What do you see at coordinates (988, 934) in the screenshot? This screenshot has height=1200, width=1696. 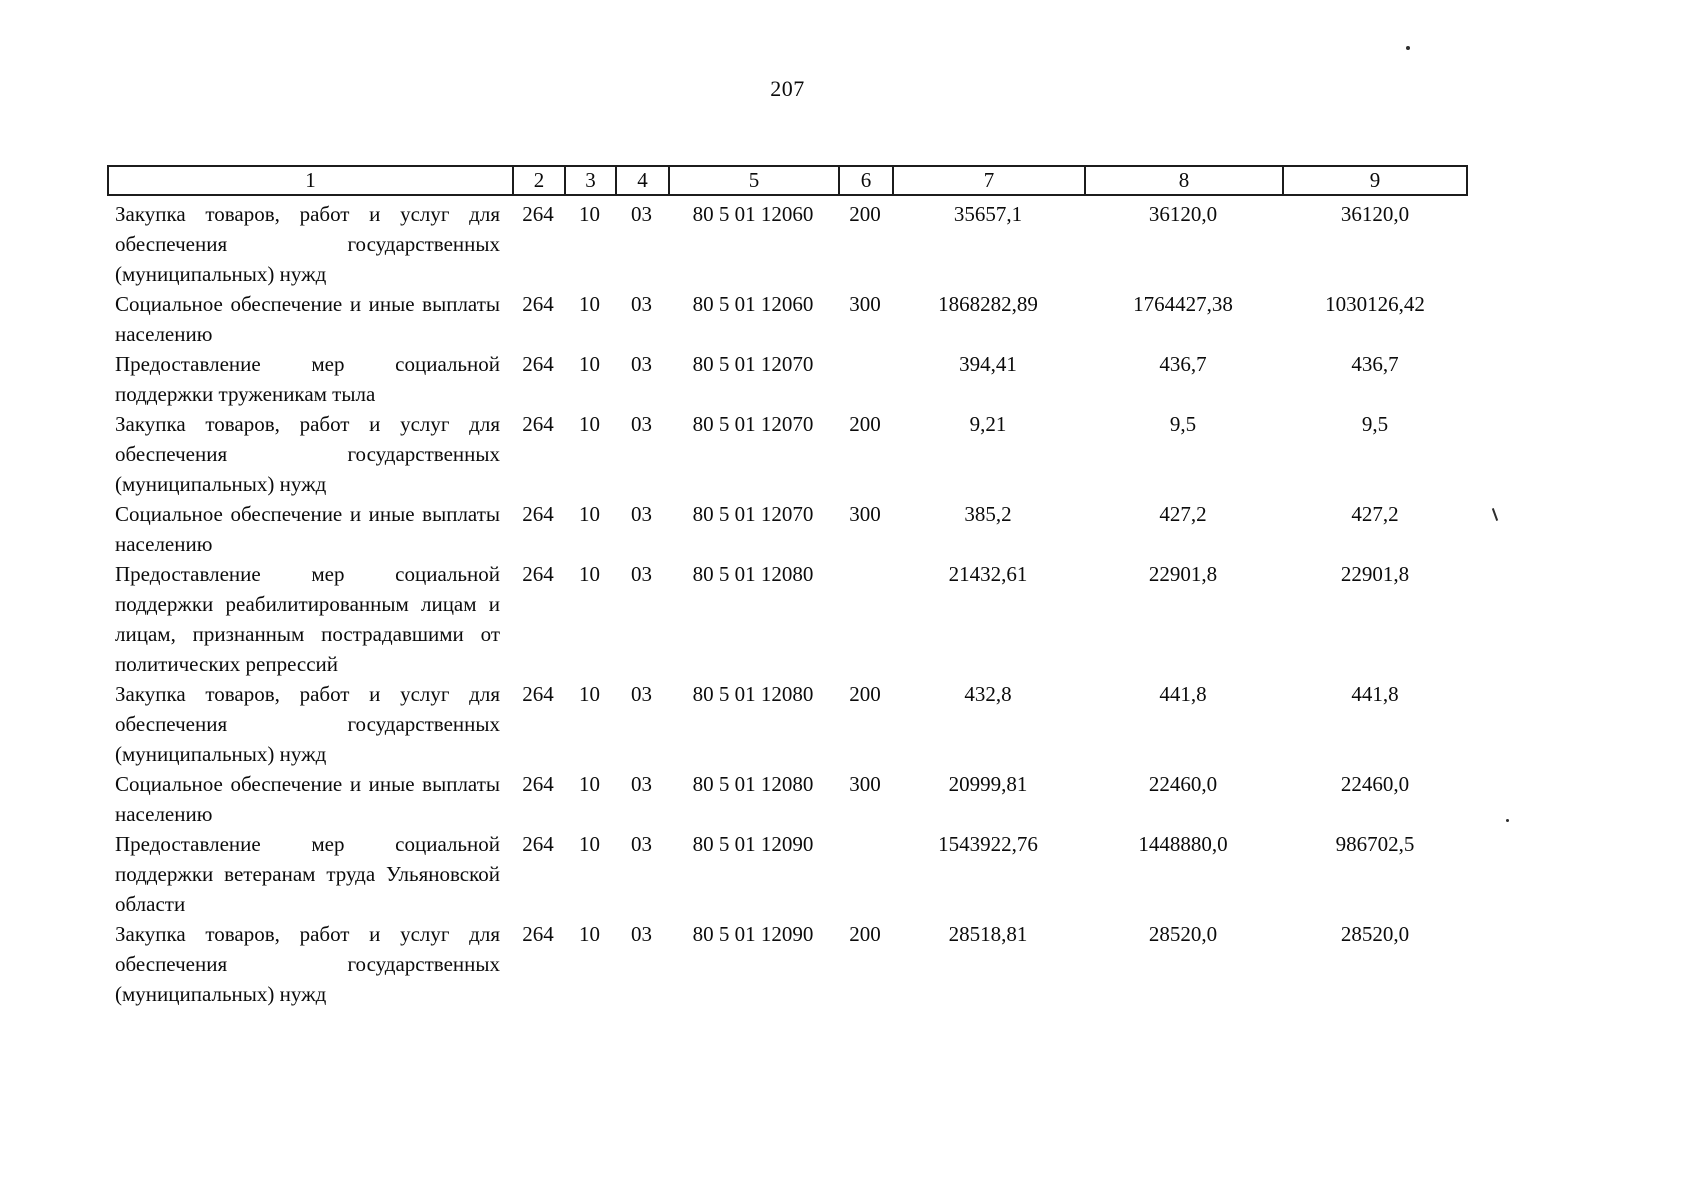 I see `row-cell-7: 28518,81` at bounding box center [988, 934].